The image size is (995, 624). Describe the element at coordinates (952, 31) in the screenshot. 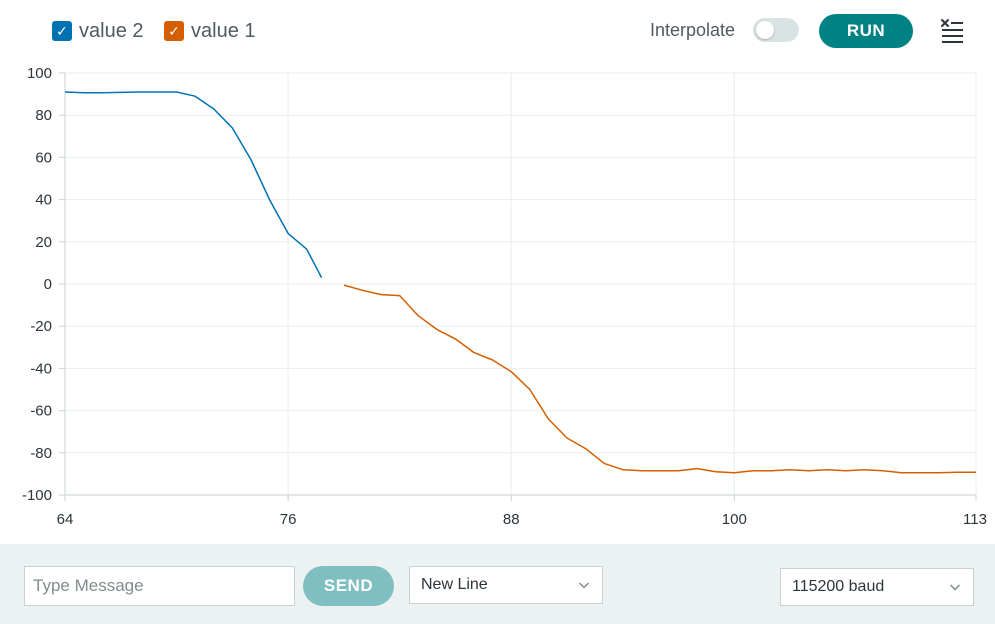

I see `clear-list-icon` at that location.